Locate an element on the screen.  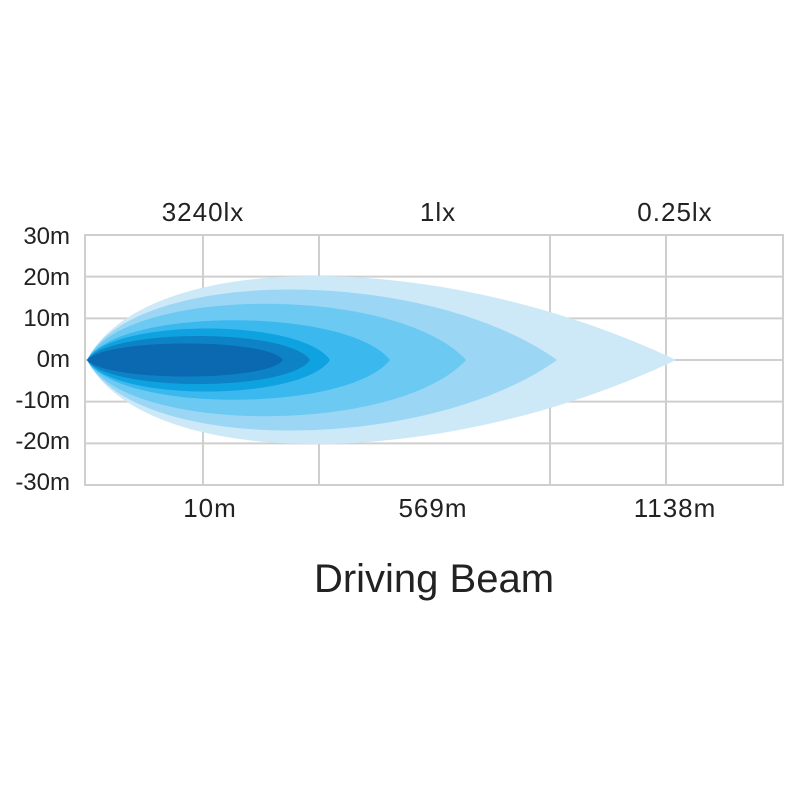
x-distance-label: 569m is located at coordinates (432, 508).